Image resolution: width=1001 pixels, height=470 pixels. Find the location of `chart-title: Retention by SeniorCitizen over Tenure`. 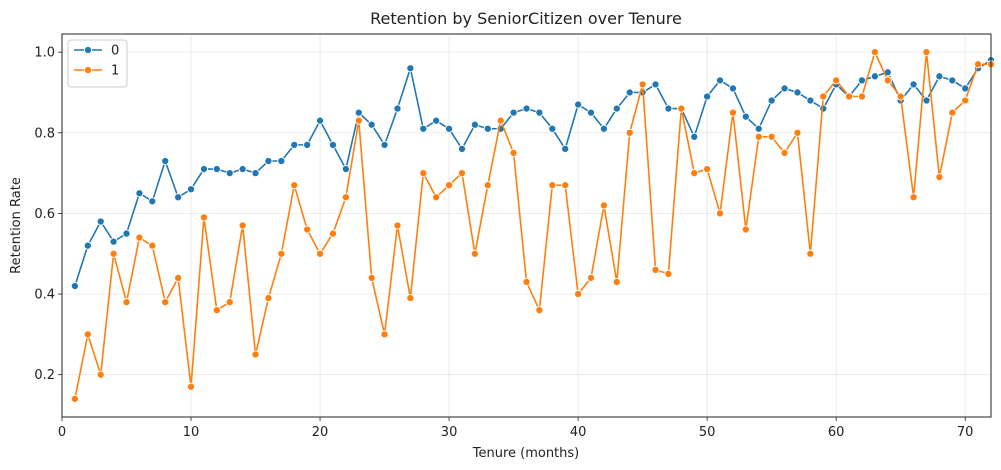

chart-title: Retention by SeniorCitizen over Tenure is located at coordinates (526, 18).